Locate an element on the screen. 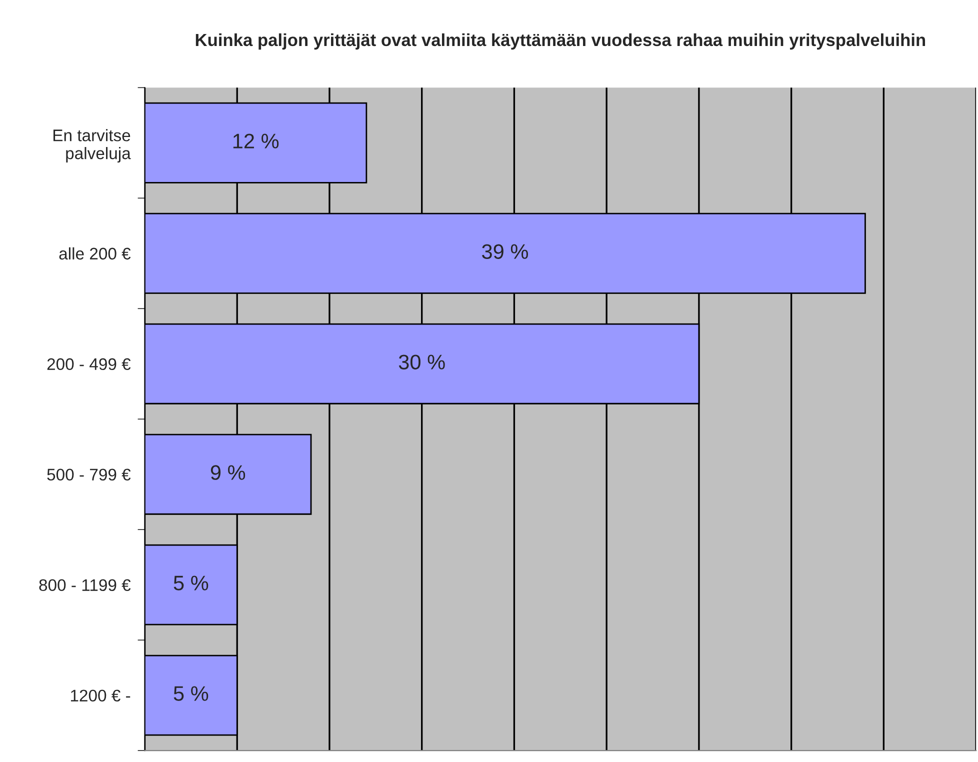 This screenshot has width=978, height=762. y-tick-label: 200 - 499 € is located at coordinates (89, 364).